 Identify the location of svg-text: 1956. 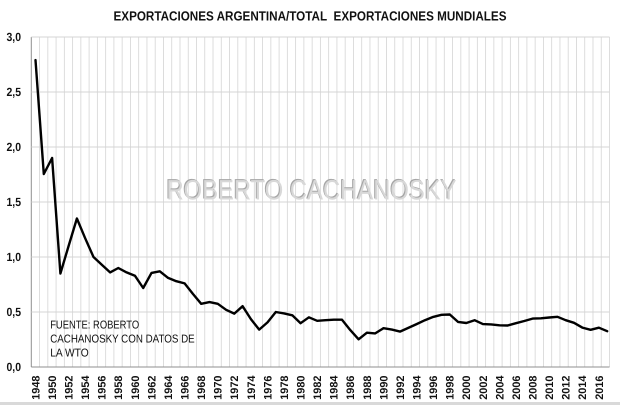
(103, 388).